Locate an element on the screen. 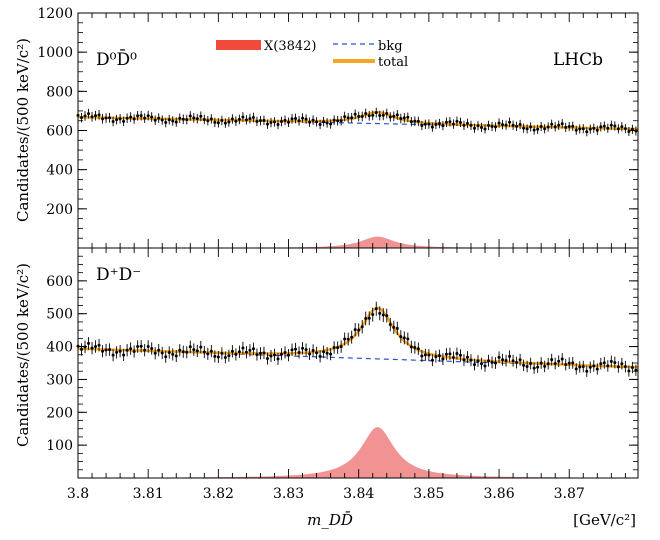 This screenshot has height=540, width=660. x-axis-unit: [GeV/c²] is located at coordinates (604, 520).